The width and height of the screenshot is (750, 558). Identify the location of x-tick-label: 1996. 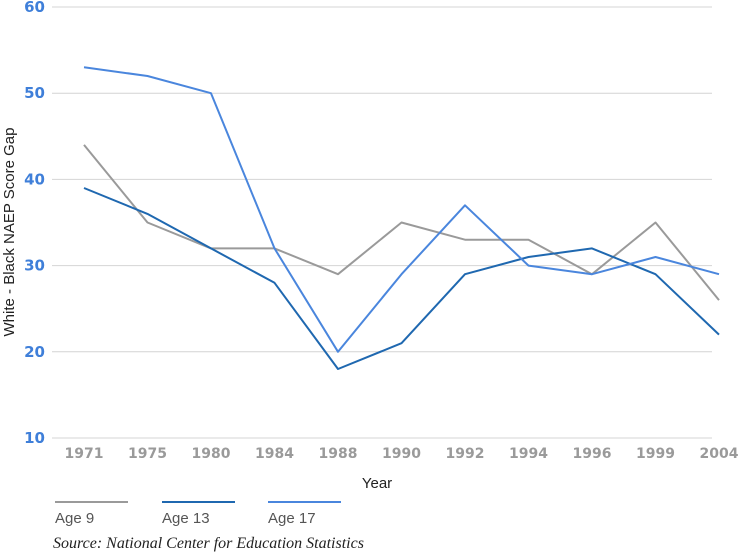
(592, 454).